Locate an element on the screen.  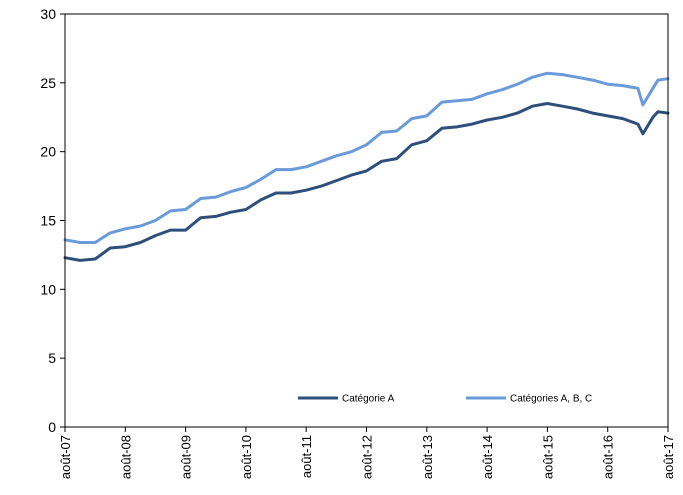
x-tick-label: août-16 is located at coordinates (608, 457).